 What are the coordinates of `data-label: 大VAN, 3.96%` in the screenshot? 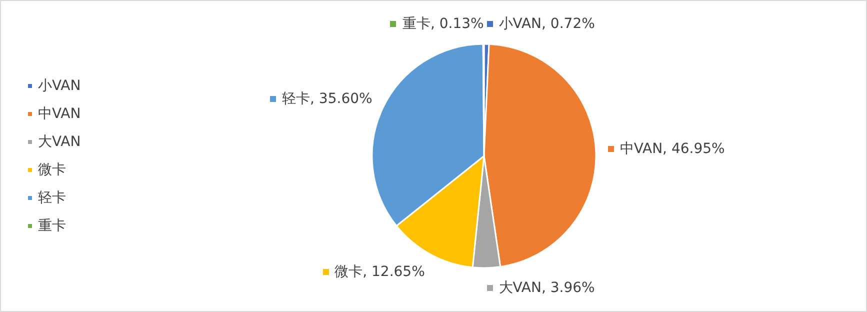 It's located at (546, 288).